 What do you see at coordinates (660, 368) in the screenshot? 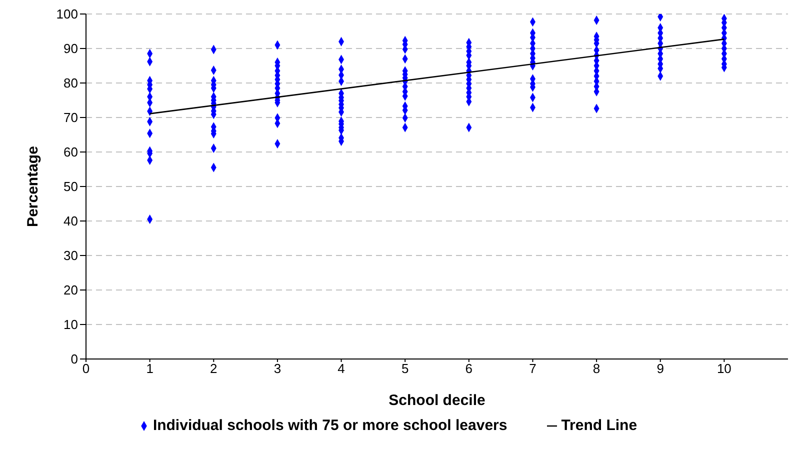
I see `x-tick-label: 9` at bounding box center [660, 368].